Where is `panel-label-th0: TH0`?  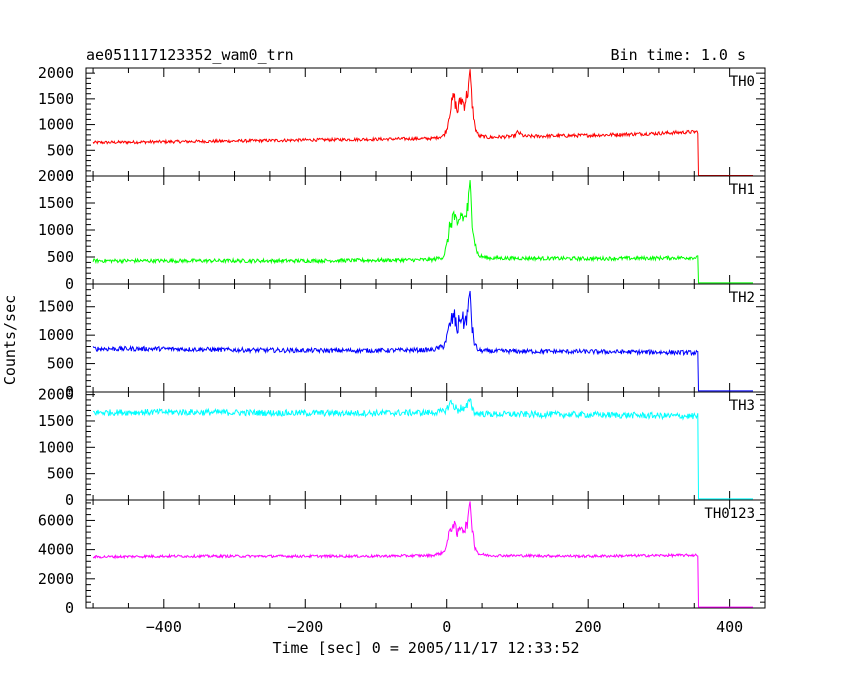 panel-label-th0: TH0 is located at coordinates (742, 82).